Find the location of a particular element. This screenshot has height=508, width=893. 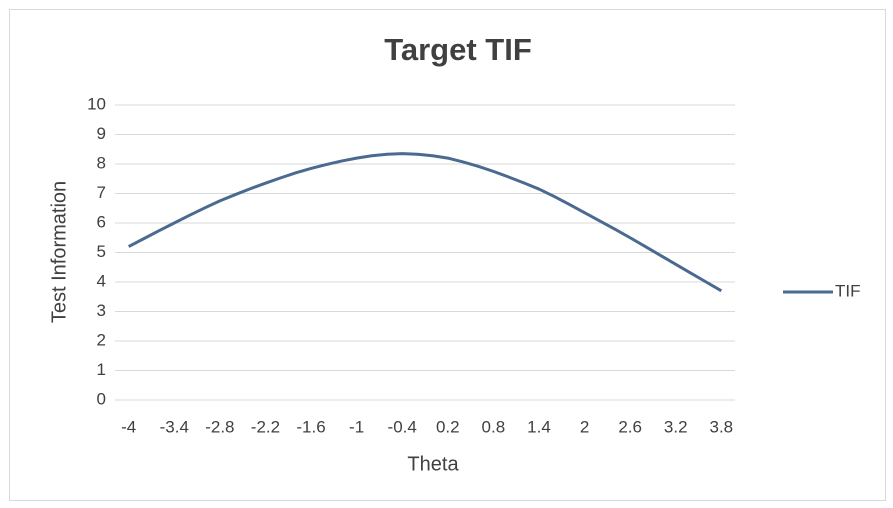

legend-label: TIF is located at coordinates (848, 290).